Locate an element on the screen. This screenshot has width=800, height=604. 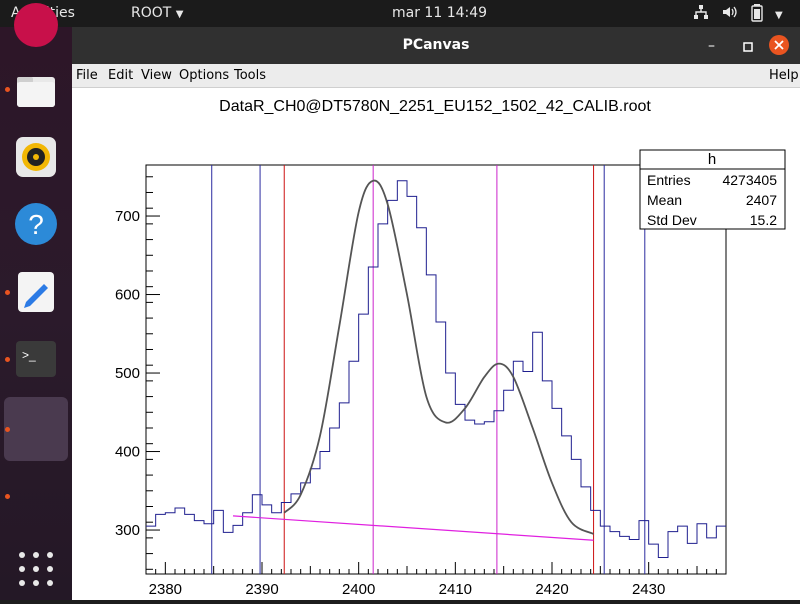
y-tick-label: 400 is located at coordinates (127, 452).